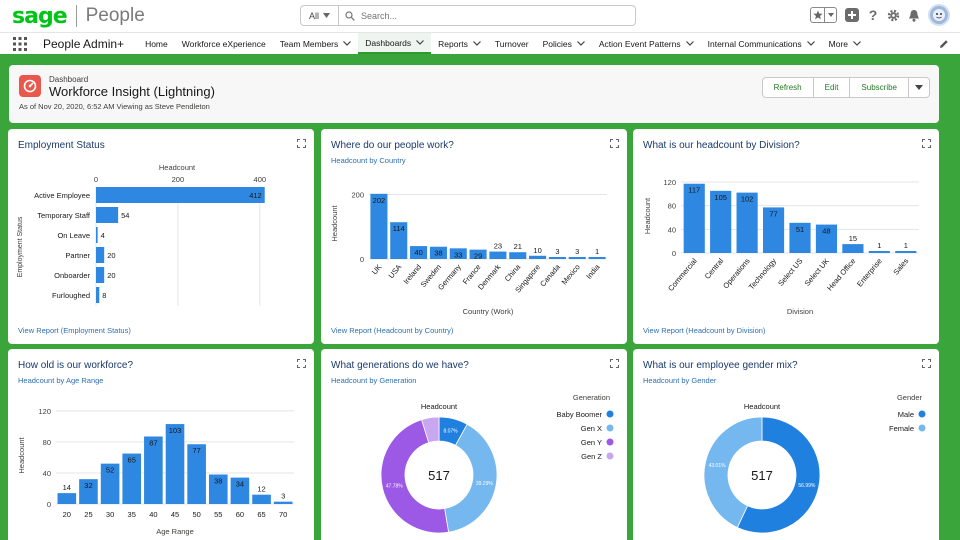 The image size is (960, 540). I want to click on nav-item-home: Home, so click(156, 43).